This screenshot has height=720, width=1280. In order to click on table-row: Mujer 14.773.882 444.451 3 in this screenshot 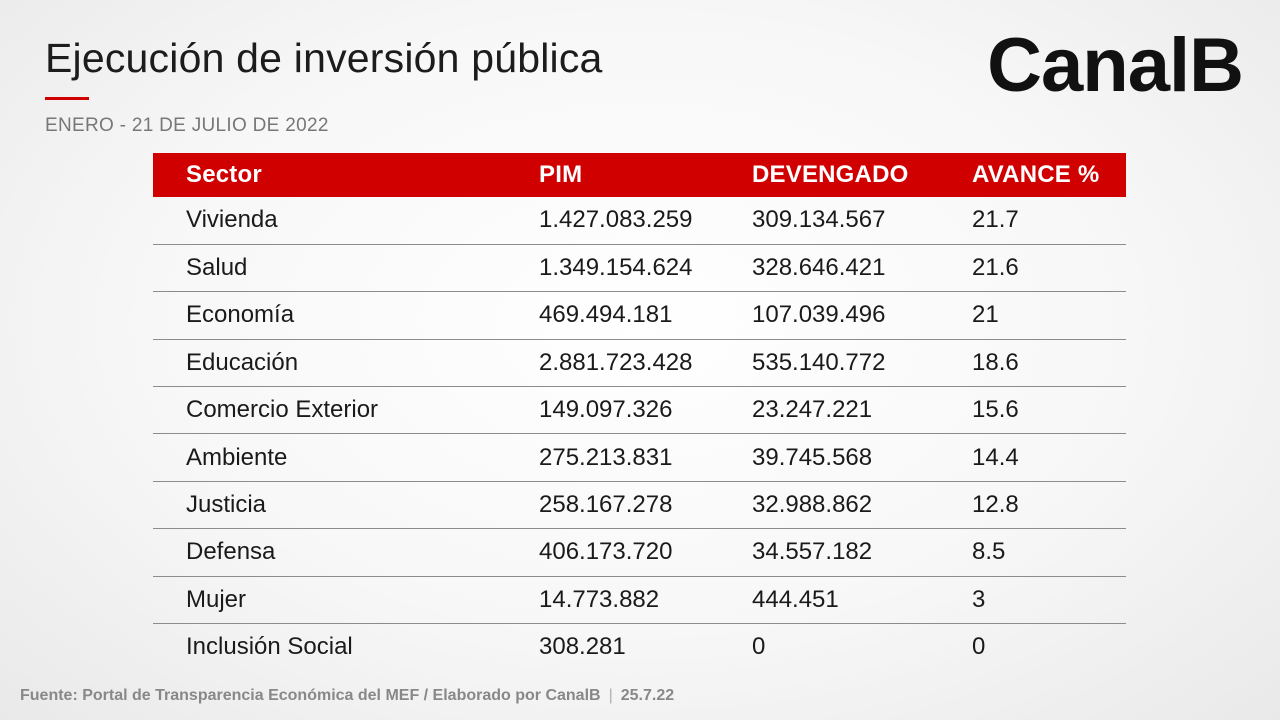, I will do `click(639, 600)`.